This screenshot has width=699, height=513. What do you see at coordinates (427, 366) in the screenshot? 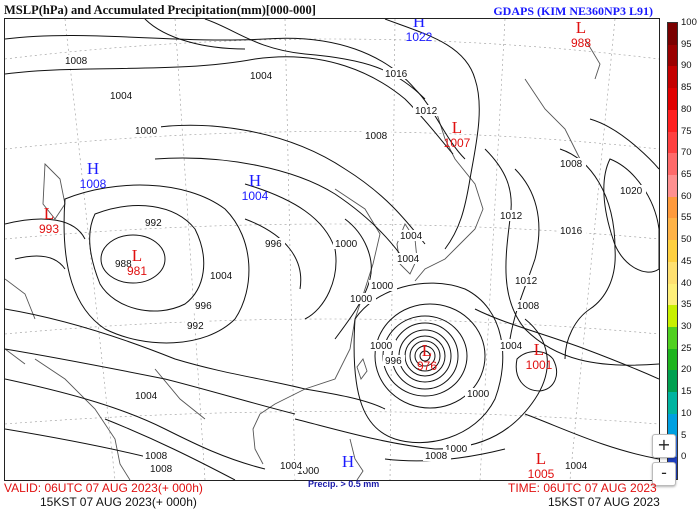
I see `pressure-value: 976` at bounding box center [427, 366].